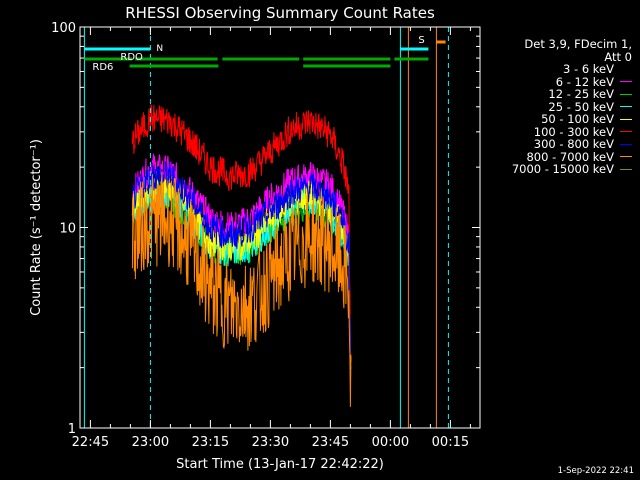  What do you see at coordinates (90, 442) in the screenshot?
I see `xtick-label-0: 22:45` at bounding box center [90, 442].